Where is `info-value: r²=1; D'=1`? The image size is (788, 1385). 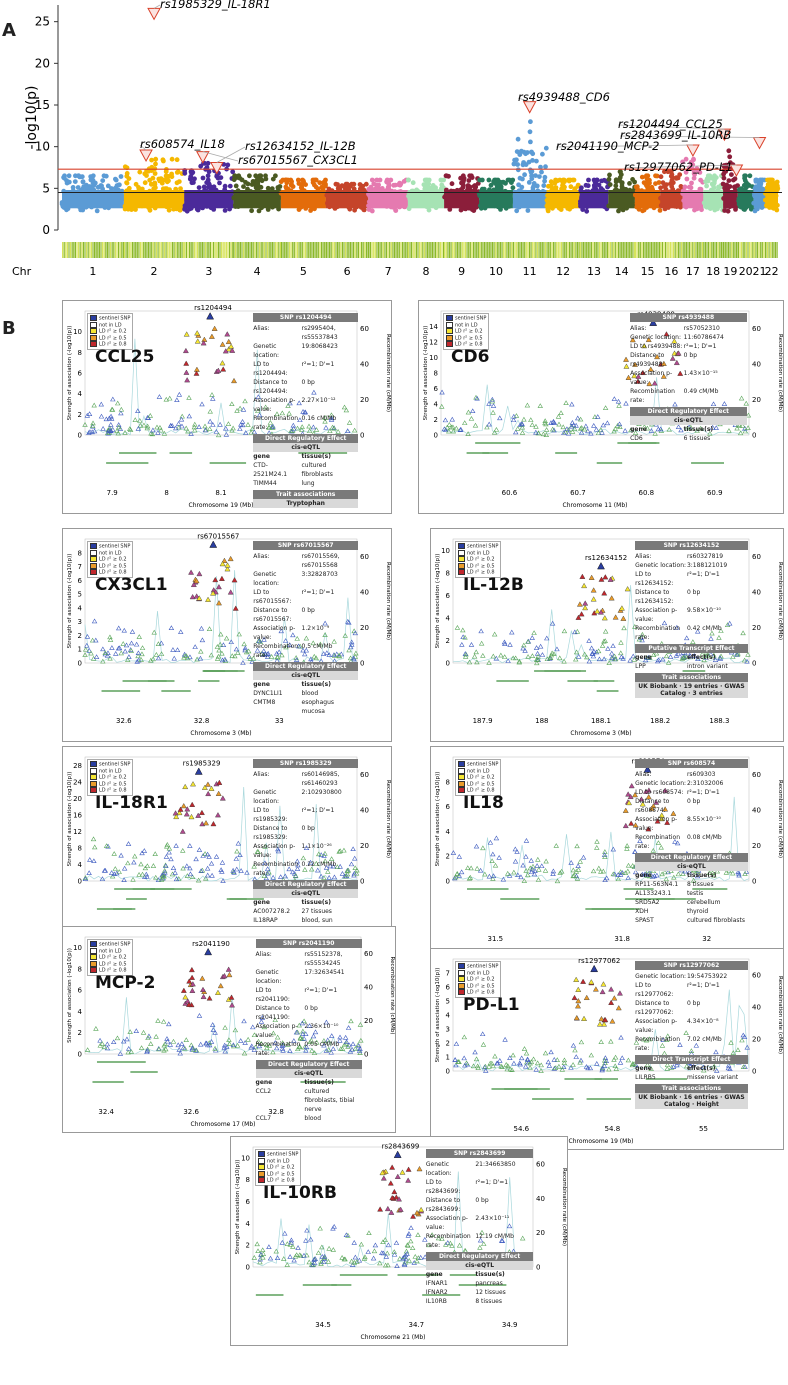
info-value: r²=1; D'=1 is located at coordinates (492, 1182).